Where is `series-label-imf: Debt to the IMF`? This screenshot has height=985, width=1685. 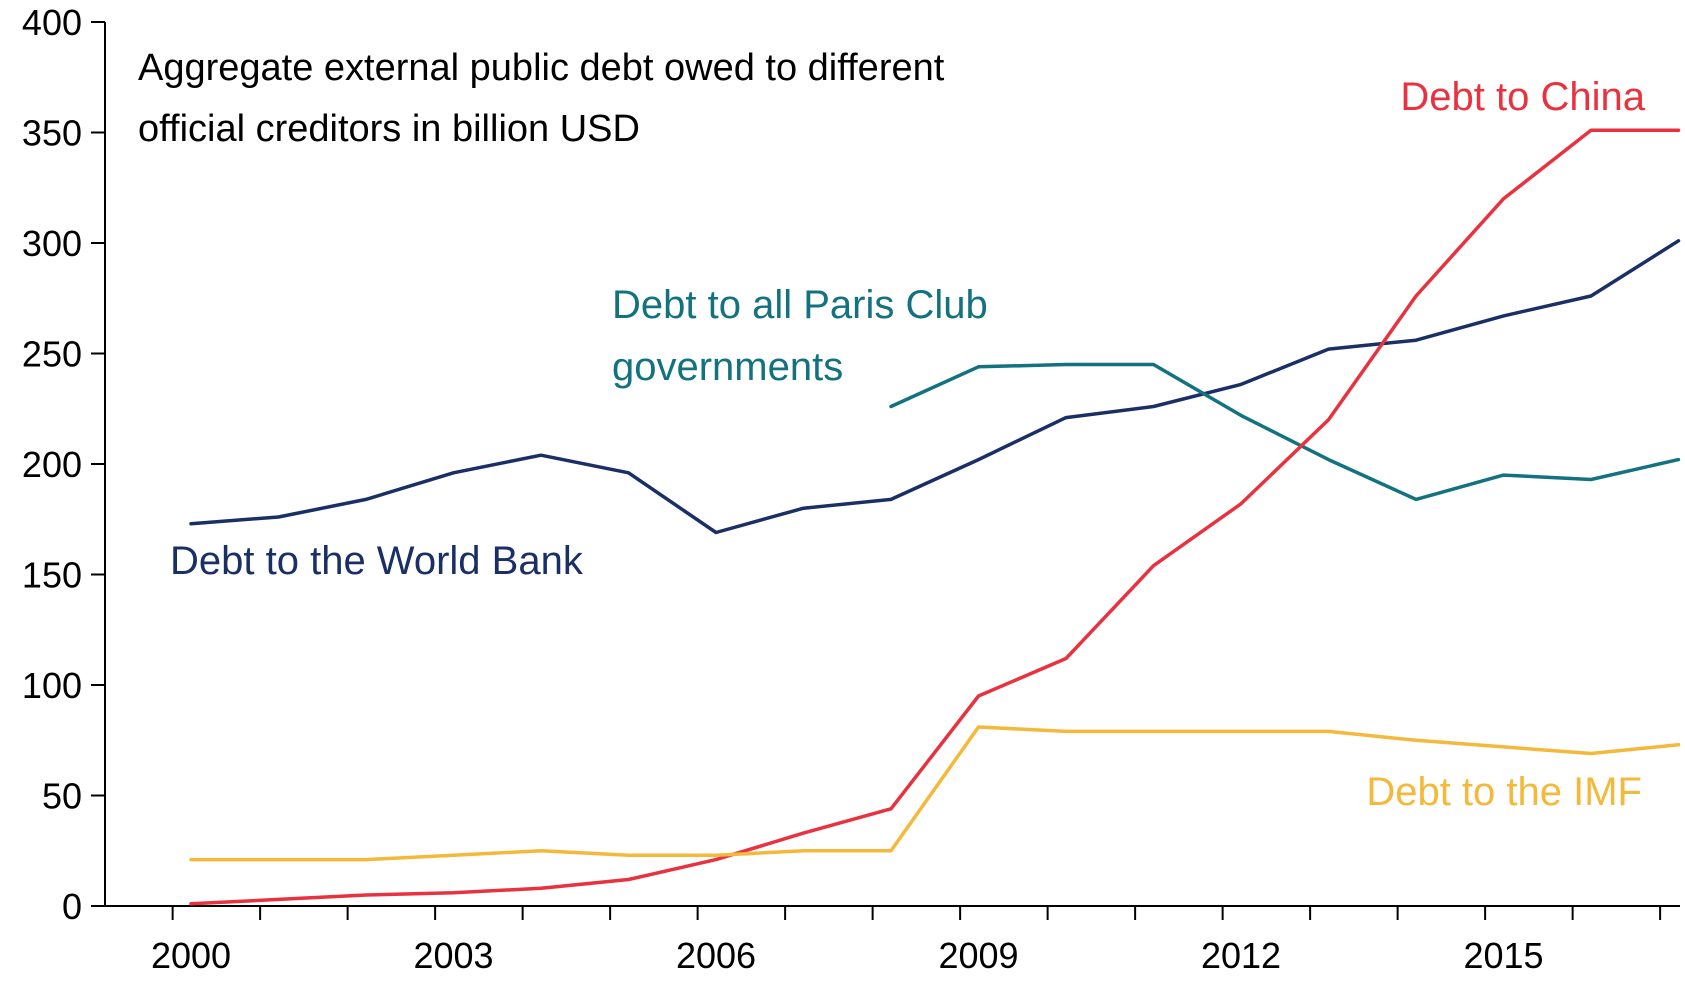
series-label-imf: Debt to the IMF is located at coordinates (1504, 792).